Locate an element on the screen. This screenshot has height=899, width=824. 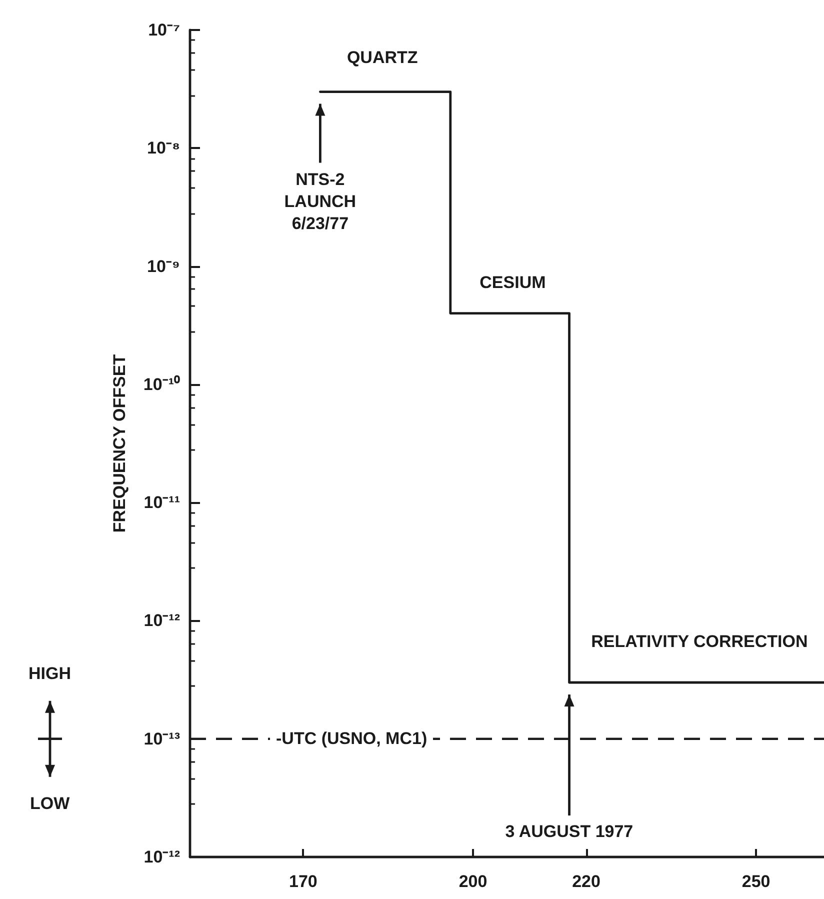
text: HIGH is located at coordinates (49, 673).